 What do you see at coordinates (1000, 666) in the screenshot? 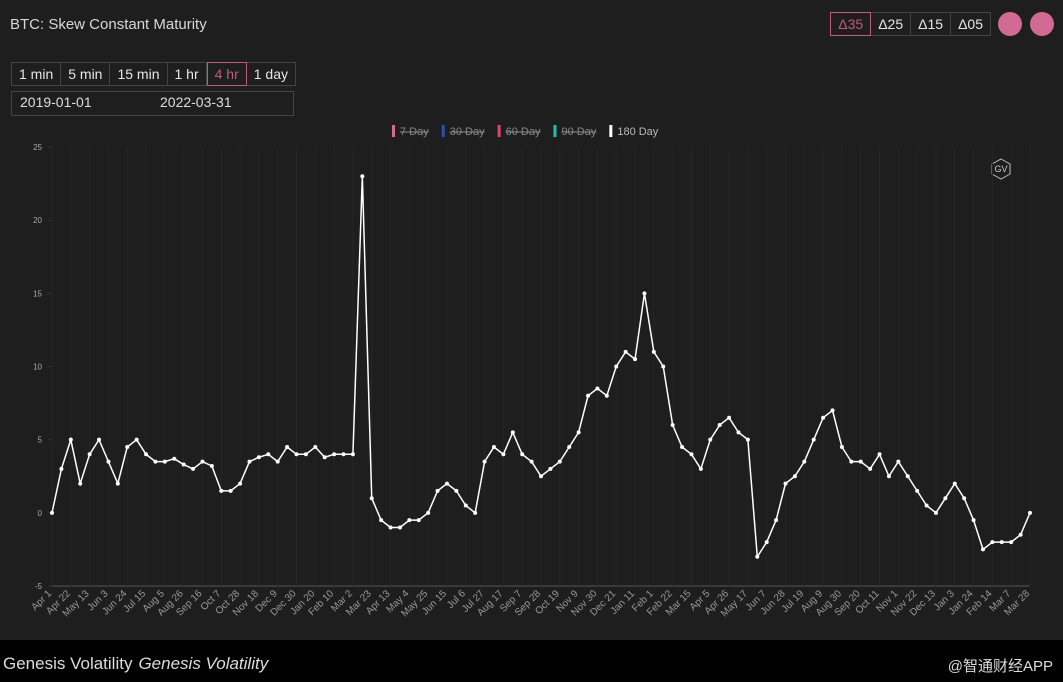
I see `watermark: @智通财经APP` at bounding box center [1000, 666].